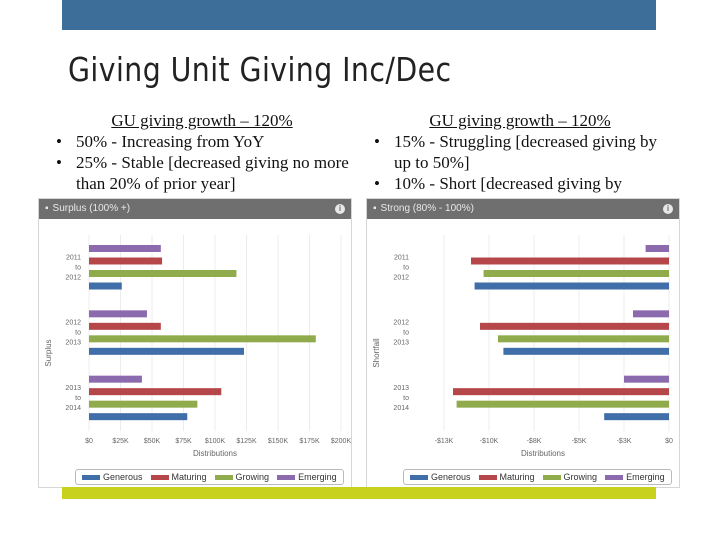  What do you see at coordinates (170, 141) in the screenshot?
I see `bullet-text: 50% - Increasing from YoY` at bounding box center [170, 141].